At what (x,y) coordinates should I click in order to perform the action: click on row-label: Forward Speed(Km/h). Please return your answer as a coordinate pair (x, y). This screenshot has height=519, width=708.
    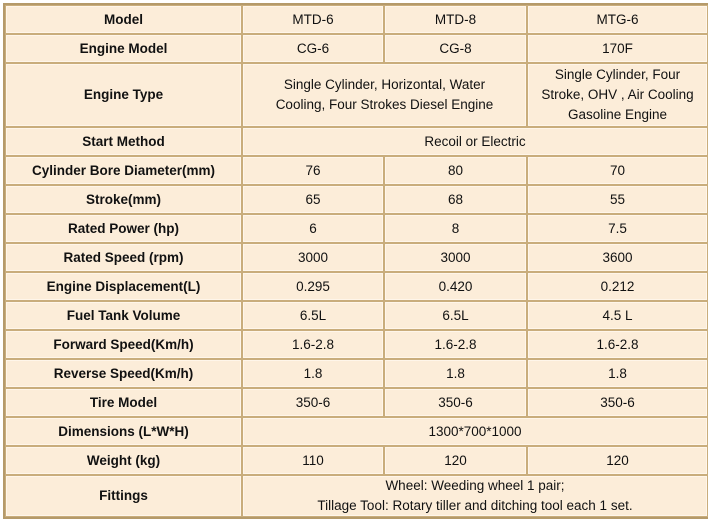
    Looking at the image, I should click on (123, 344).